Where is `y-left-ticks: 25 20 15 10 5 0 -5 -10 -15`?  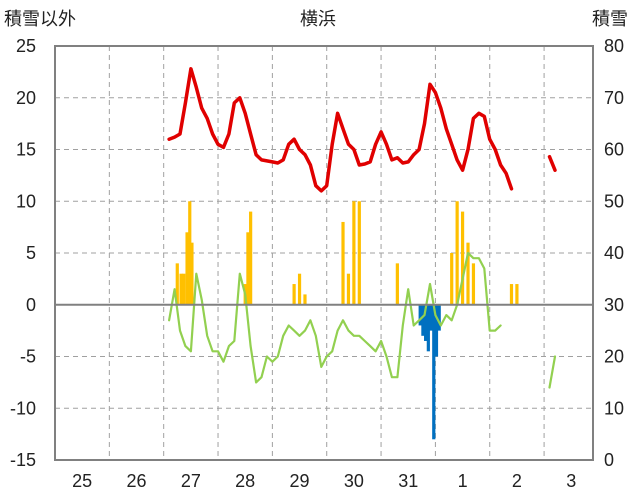 y-left-ticks: 25 20 15 10 5 0 -5 -10 -15 is located at coordinates (23, 253).